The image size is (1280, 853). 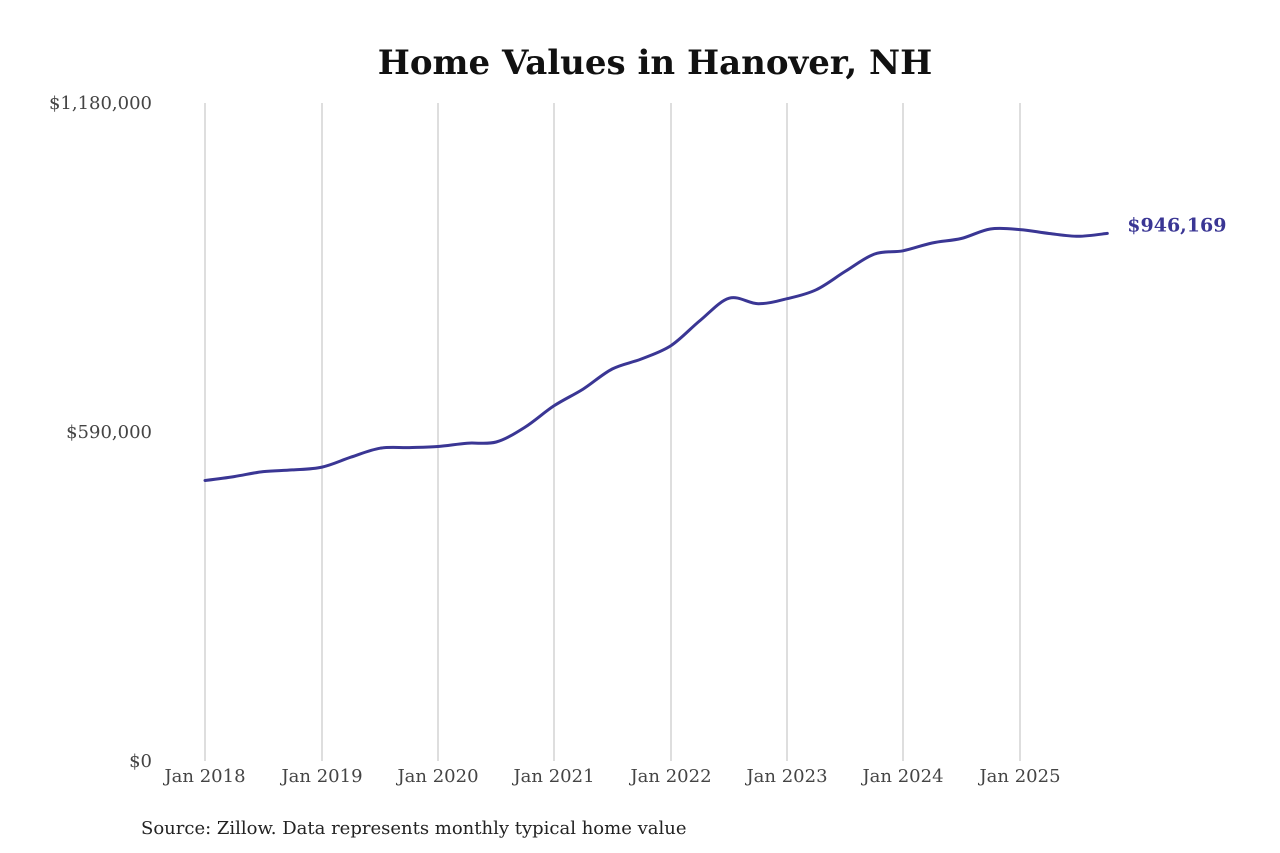 What do you see at coordinates (1018, 776) in the screenshot?
I see `x-tick-label: Jan 2025` at bounding box center [1018, 776].